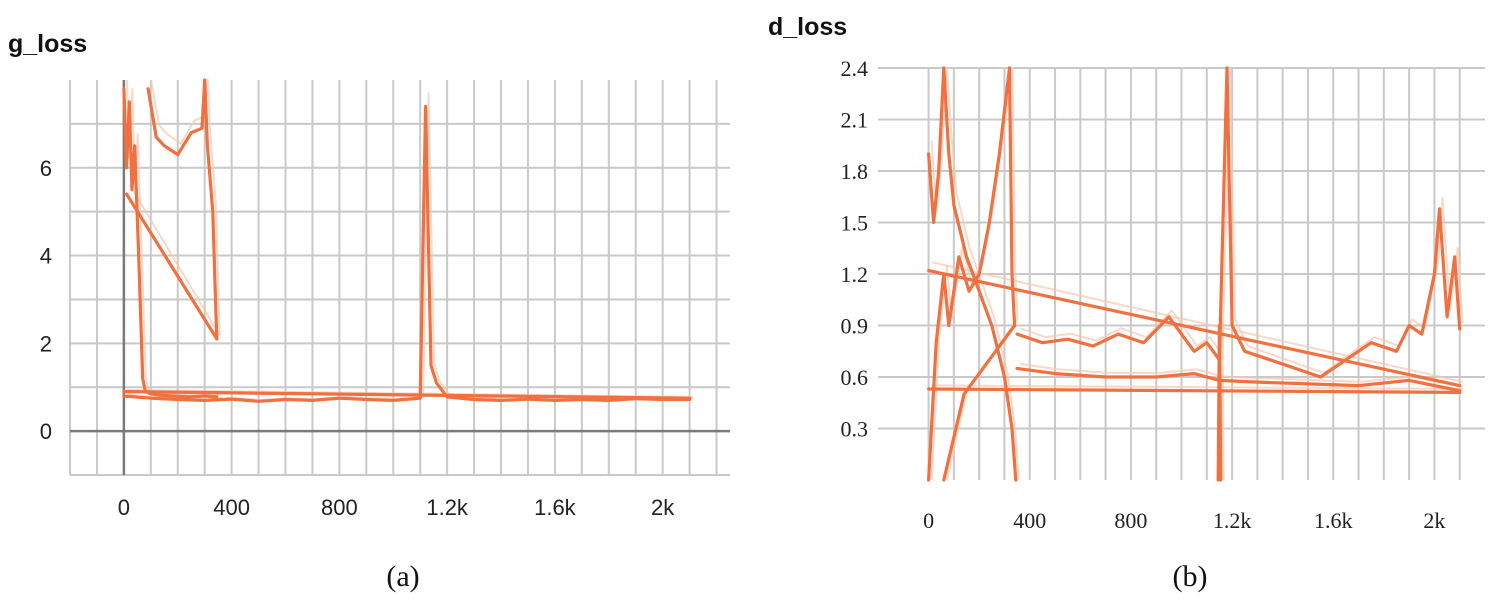 The image size is (1500, 611). Describe the element at coordinates (46, 168) in the screenshot. I see `y-tick-label: 6` at that location.